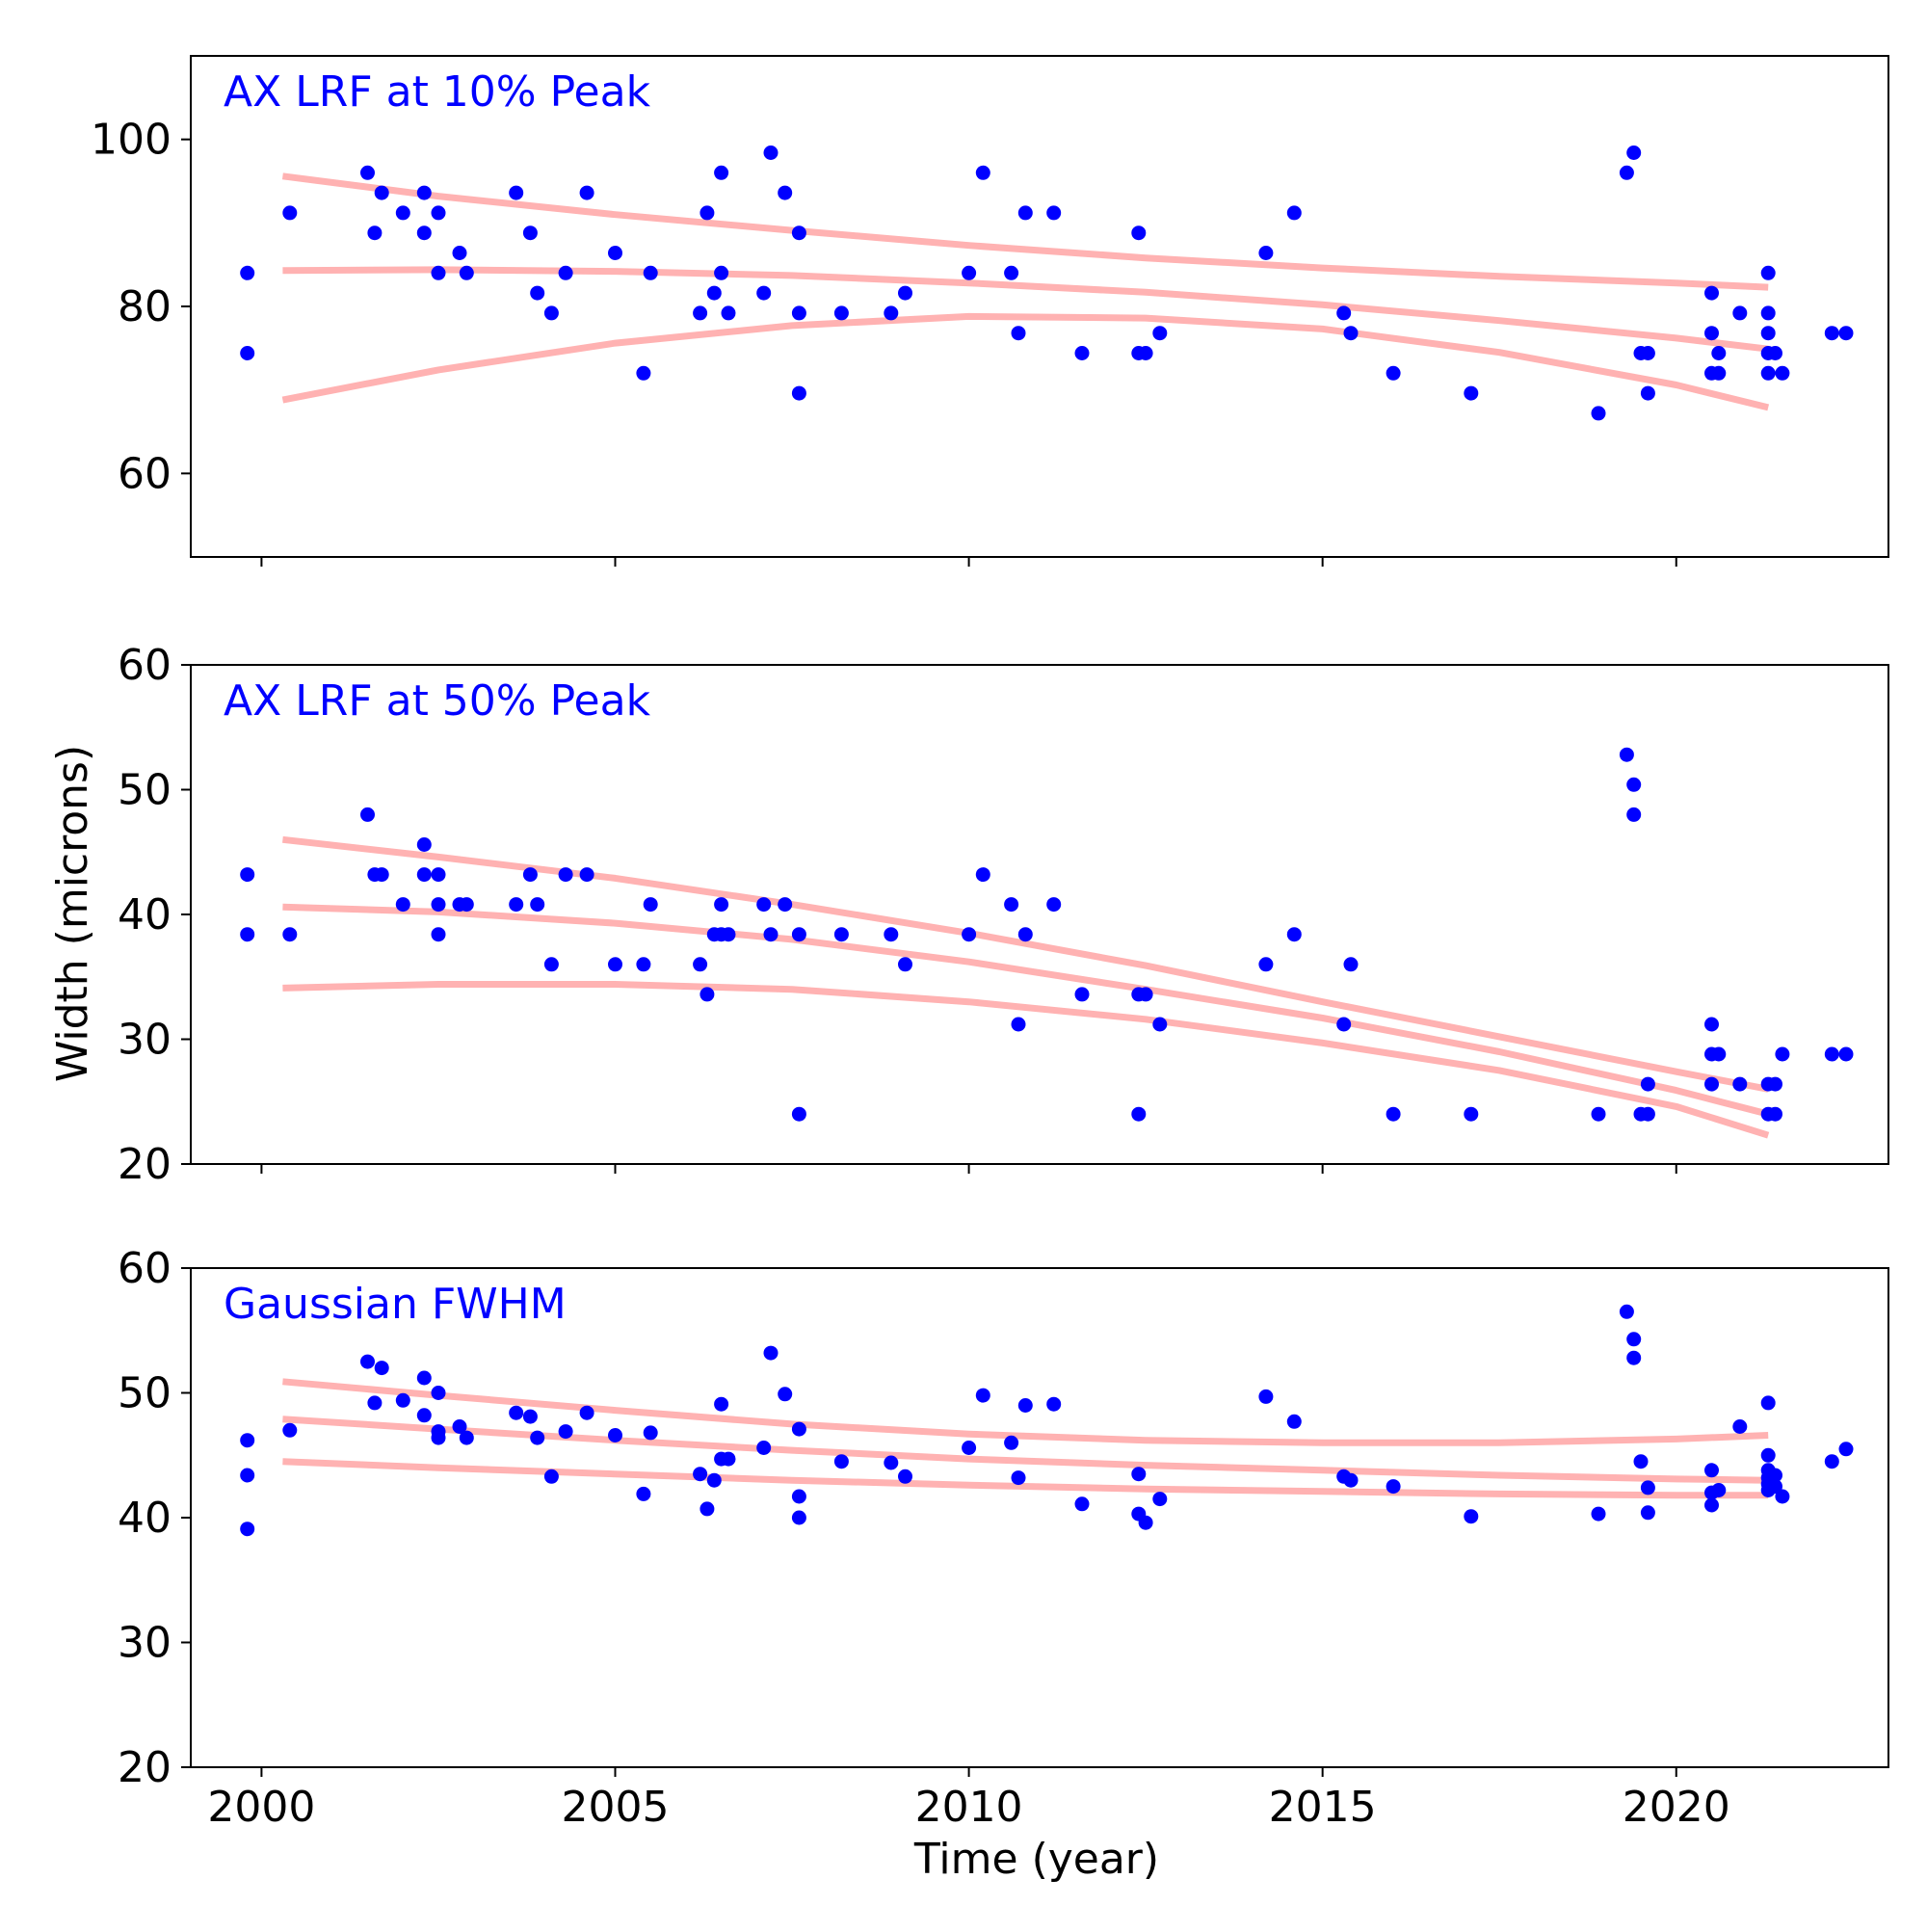 The height and width of the screenshot is (1932, 1927). Describe the element at coordinates (145, 1767) in the screenshot. I see `y-tick-label: 20` at that location.